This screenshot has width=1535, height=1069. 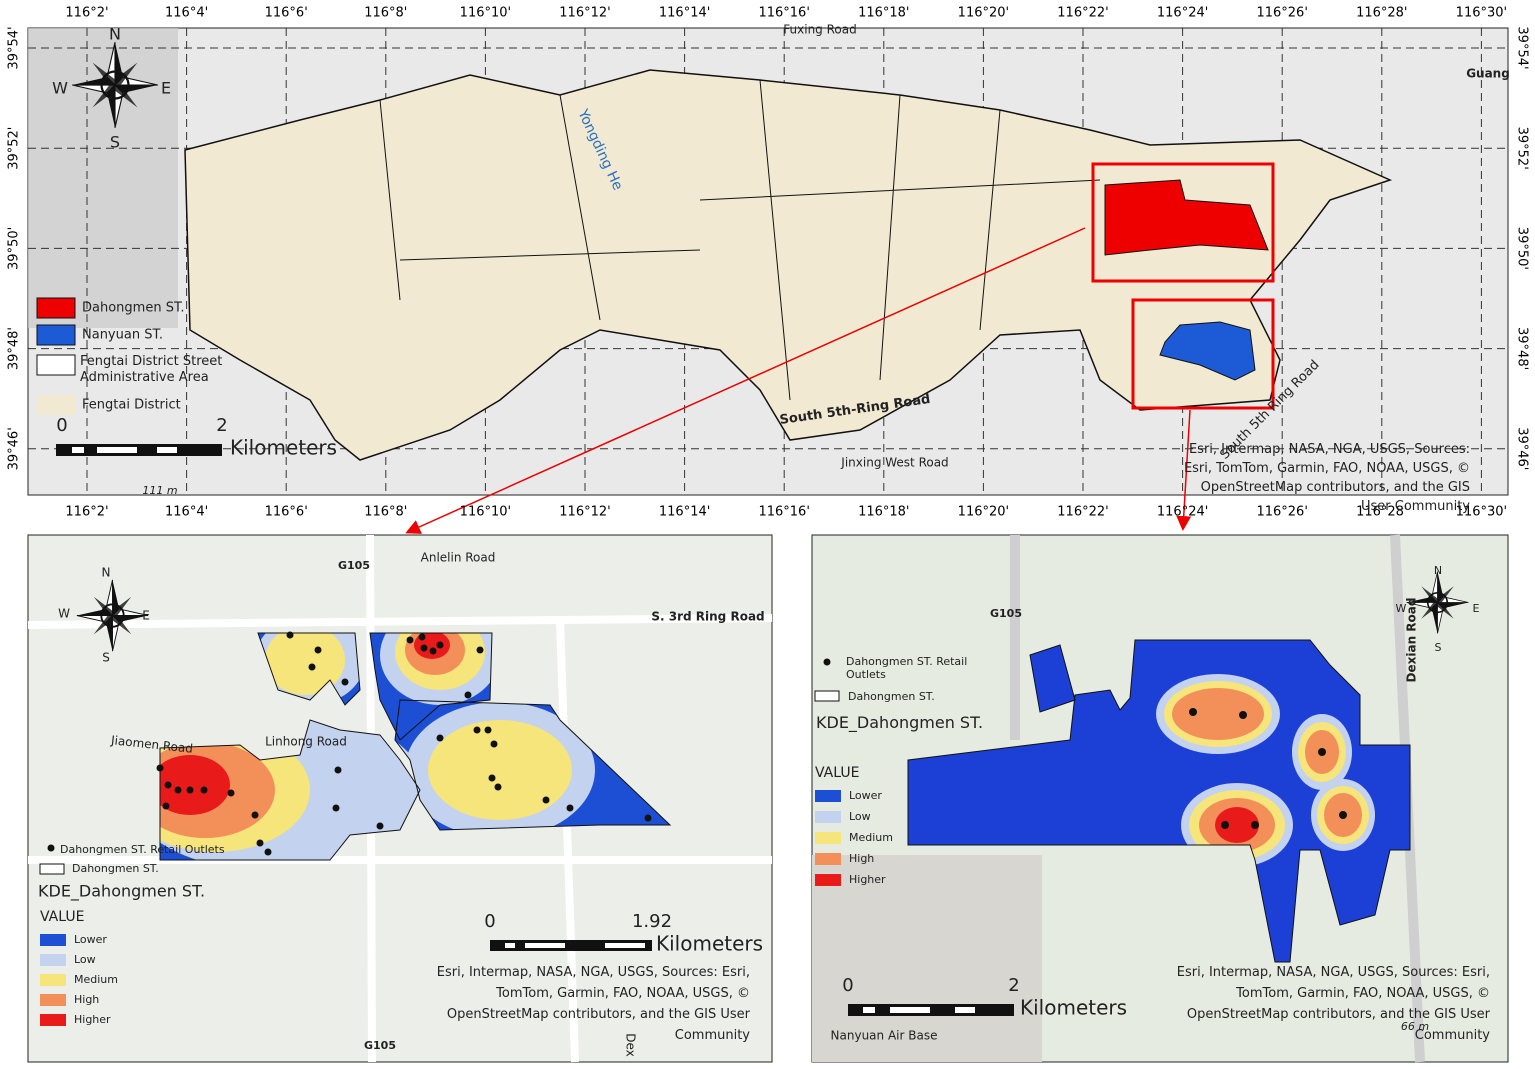 What do you see at coordinates (819, 30) in the screenshot?
I see `map-label: Fuxing Road` at bounding box center [819, 30].